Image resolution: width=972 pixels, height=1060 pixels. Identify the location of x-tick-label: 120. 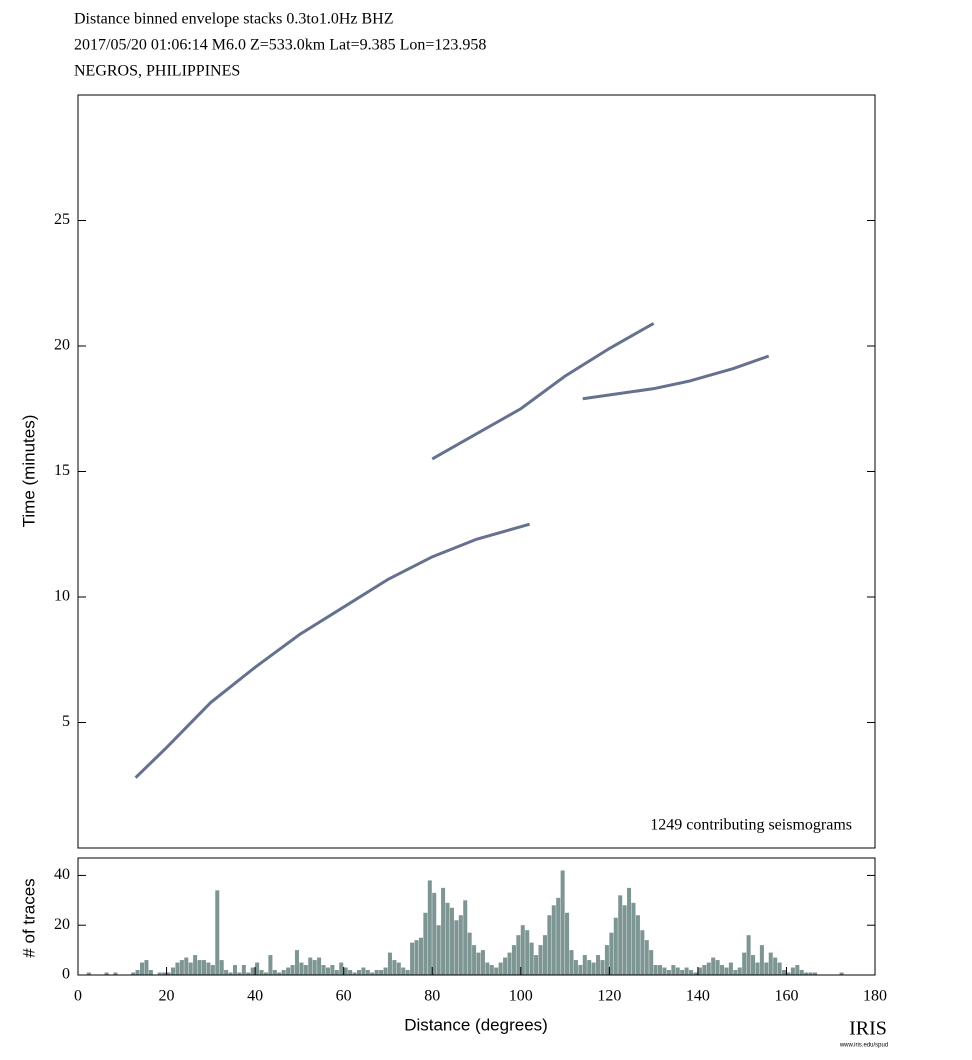
(609, 996).